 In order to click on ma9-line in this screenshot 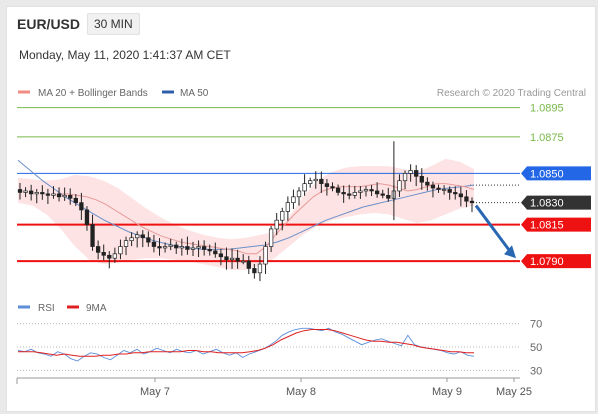, I will do `click(246, 343)`.